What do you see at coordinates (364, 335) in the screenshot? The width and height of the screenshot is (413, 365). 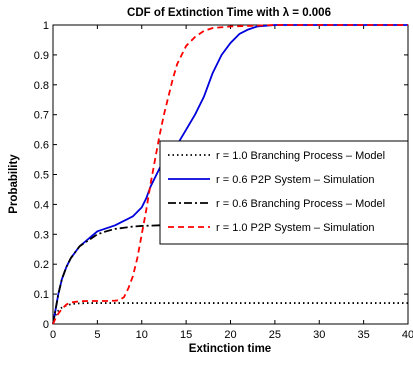 I see `x-tick-label: 35` at bounding box center [364, 335].